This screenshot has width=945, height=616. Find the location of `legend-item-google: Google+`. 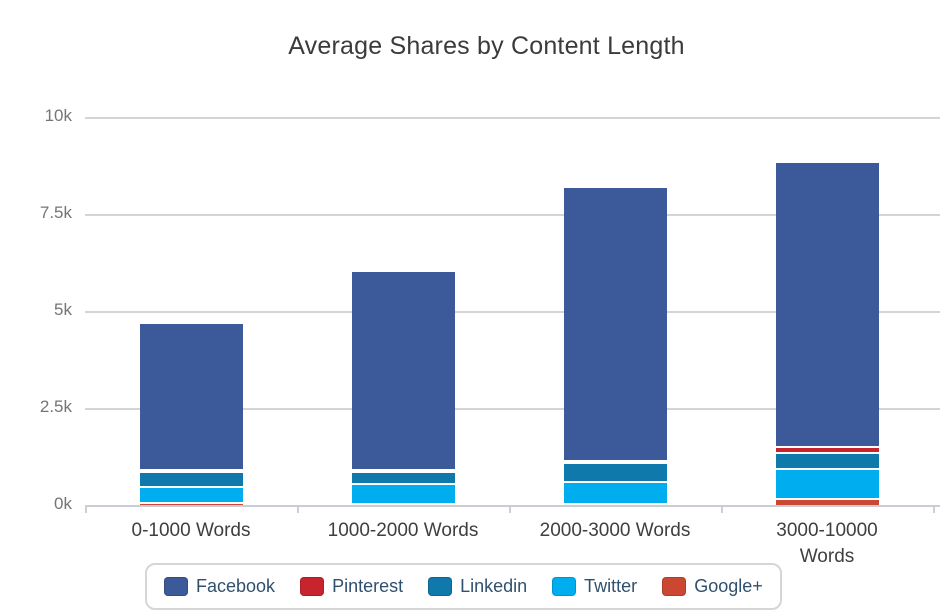

legend-item-google: Google+ is located at coordinates (712, 586).